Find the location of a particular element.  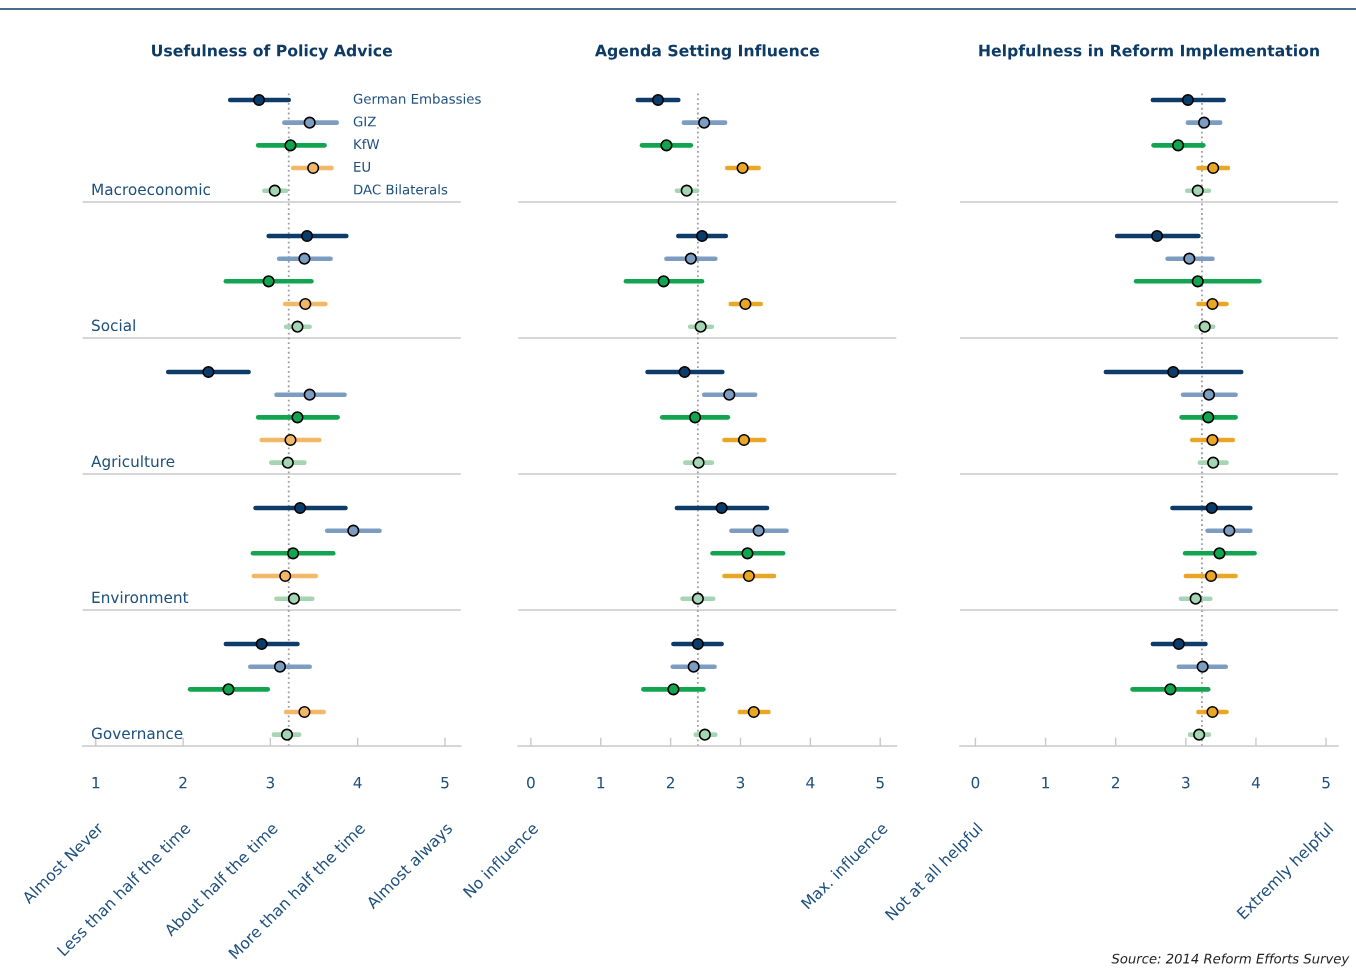

text: KfW is located at coordinates (367, 144).